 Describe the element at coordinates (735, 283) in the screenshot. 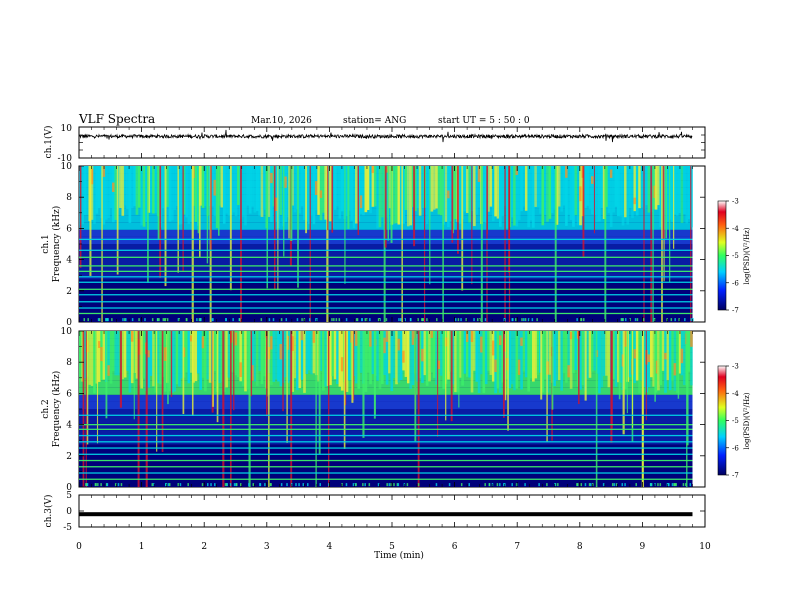

I see `colorbar-tick-label: -6` at that location.